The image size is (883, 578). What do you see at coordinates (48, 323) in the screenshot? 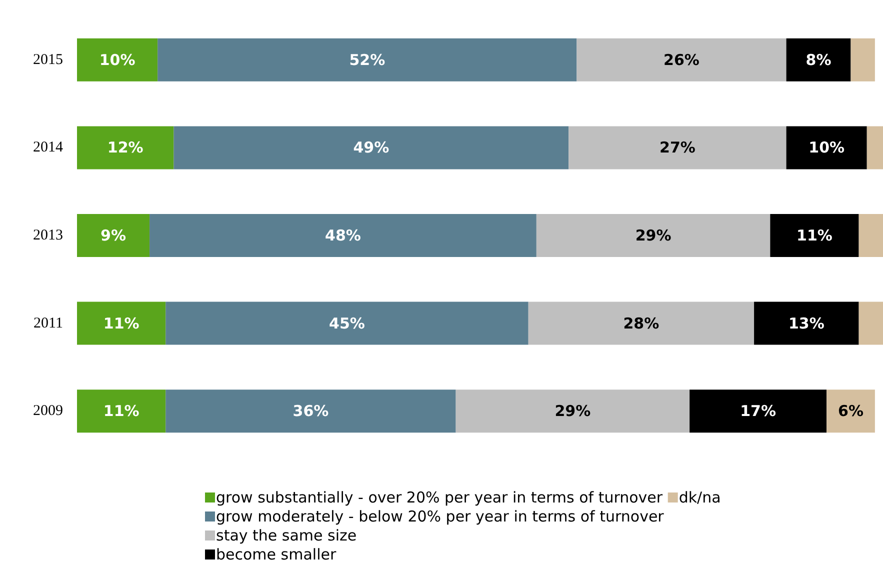
I see `y-tick-label: 2011` at bounding box center [48, 323].